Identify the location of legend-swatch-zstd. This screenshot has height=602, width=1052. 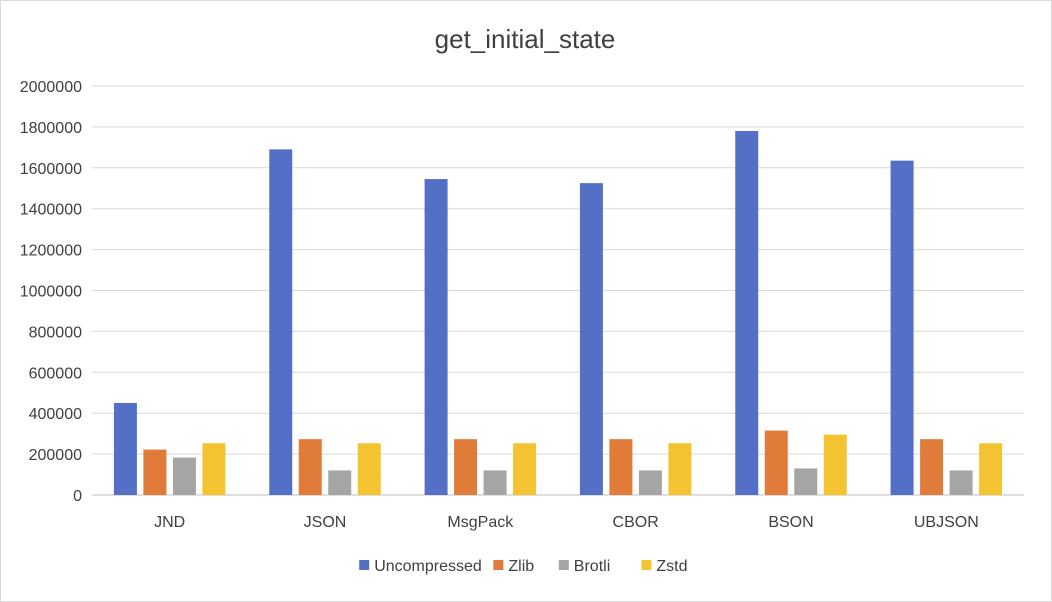
(646, 565).